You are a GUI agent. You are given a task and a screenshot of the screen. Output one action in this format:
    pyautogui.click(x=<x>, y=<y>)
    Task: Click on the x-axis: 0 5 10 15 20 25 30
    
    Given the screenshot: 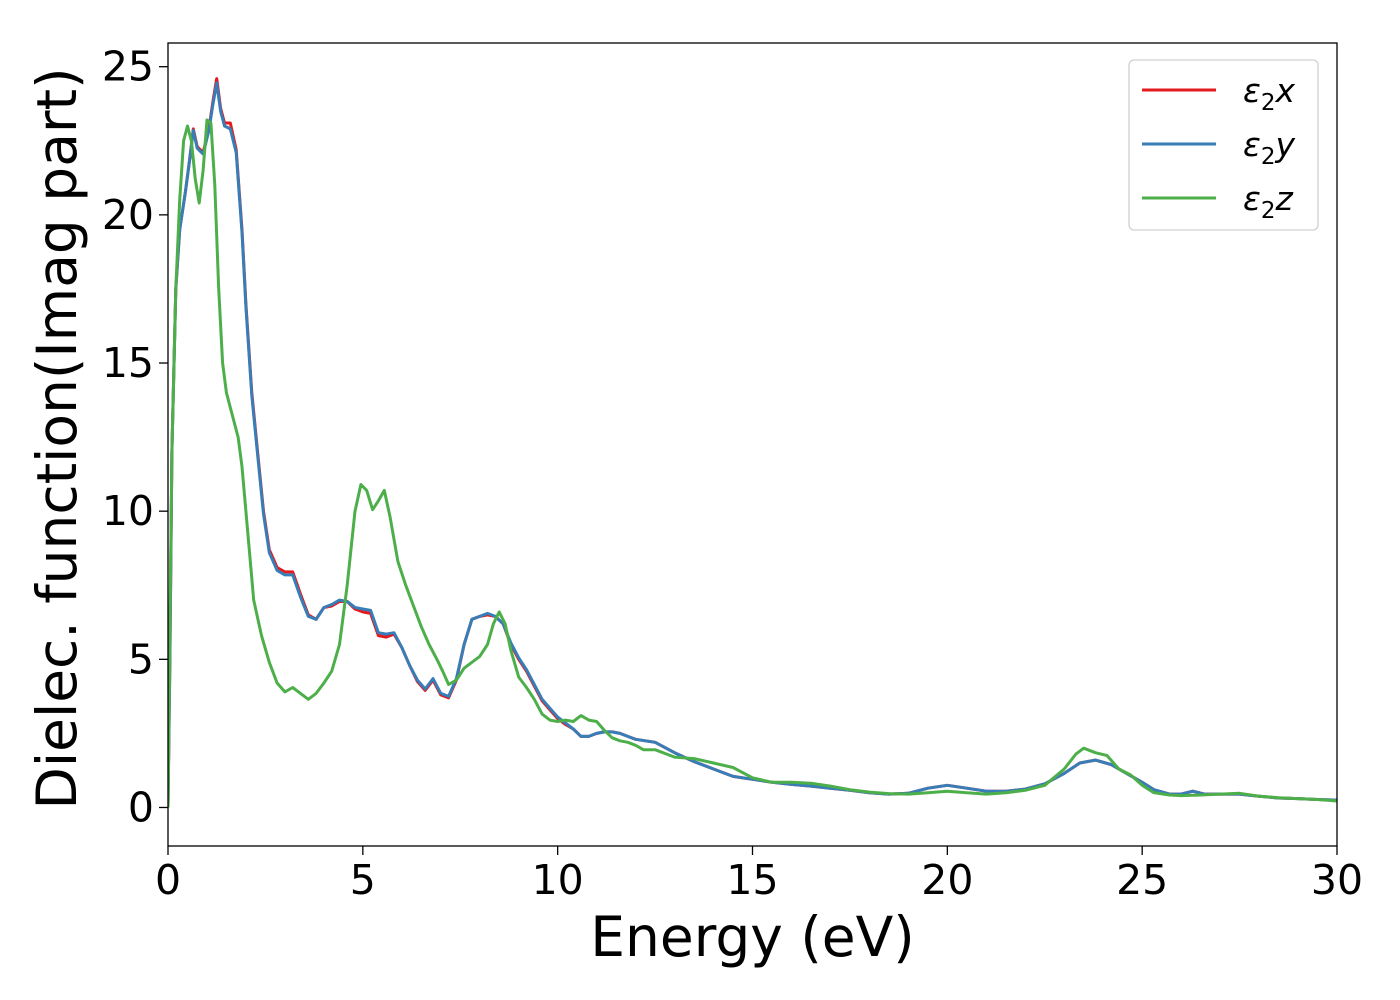 What is the action you would take?
    pyautogui.click(x=759, y=875)
    